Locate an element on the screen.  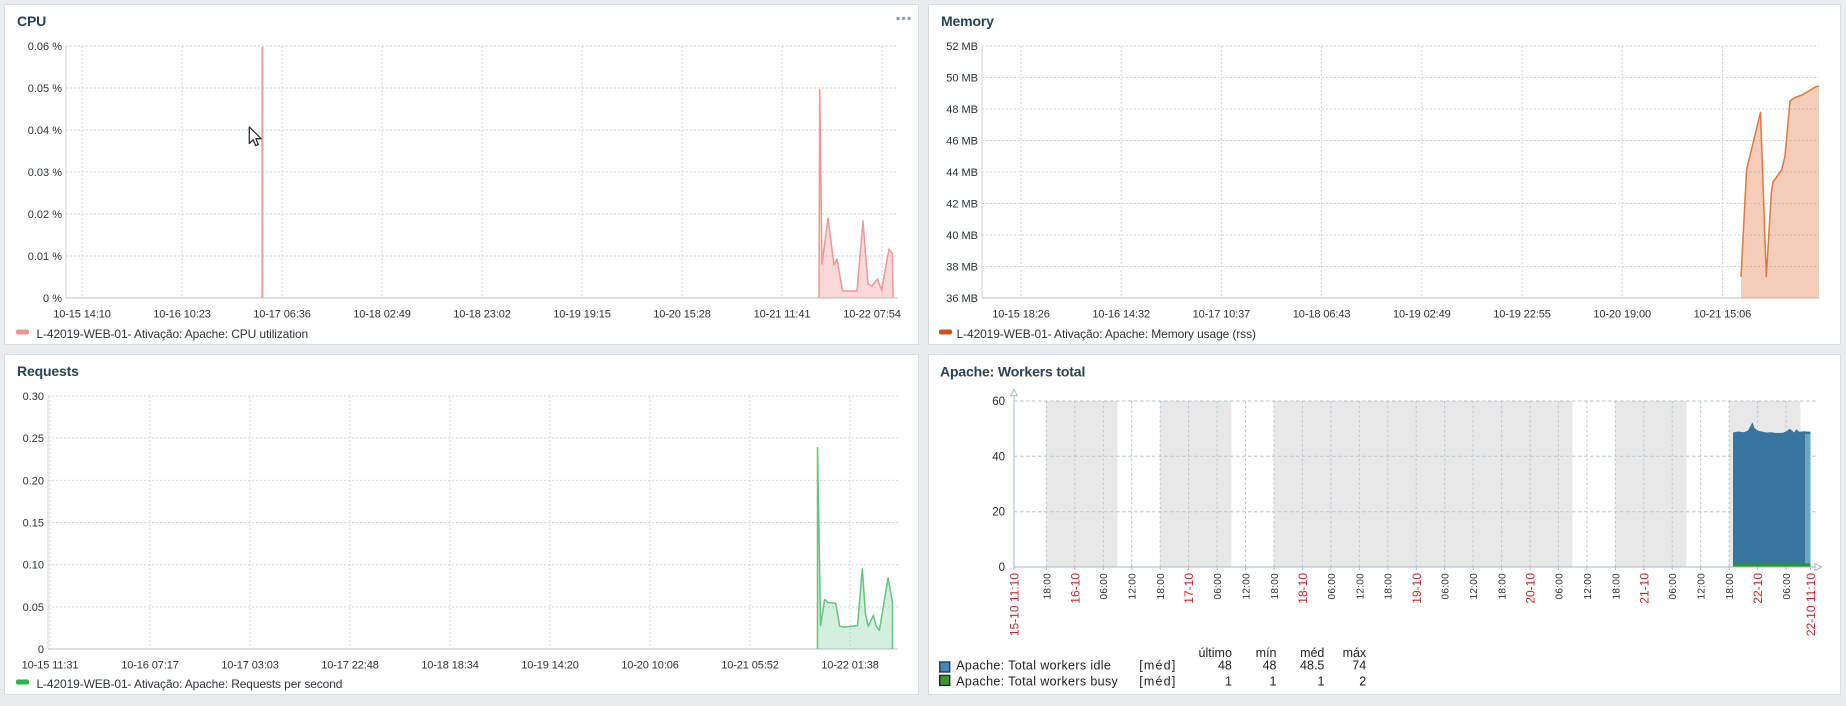
svg-text: 10-18 06:43 is located at coordinates (1322, 315).